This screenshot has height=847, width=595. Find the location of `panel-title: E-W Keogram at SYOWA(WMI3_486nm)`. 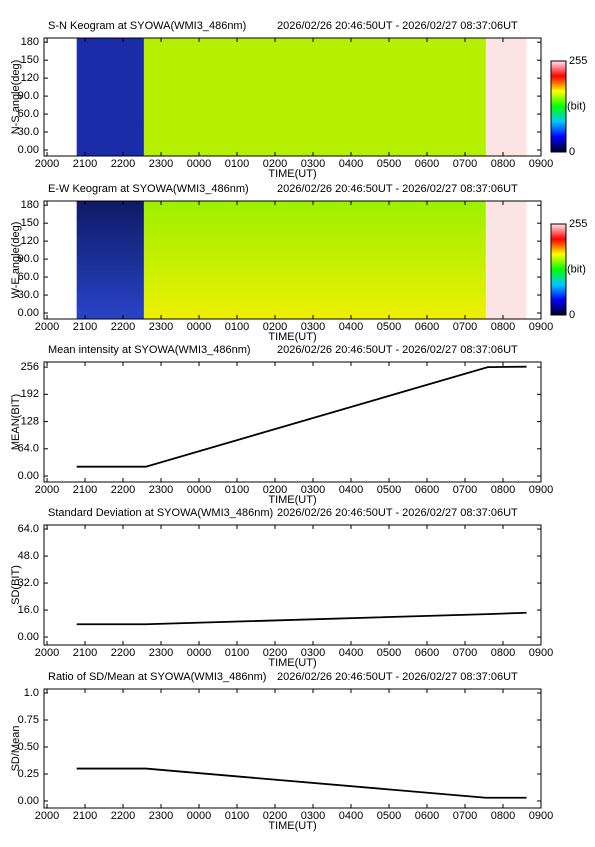

panel-title: E-W Keogram at SYOWA(WMI3_486nm) is located at coordinates (148, 189).